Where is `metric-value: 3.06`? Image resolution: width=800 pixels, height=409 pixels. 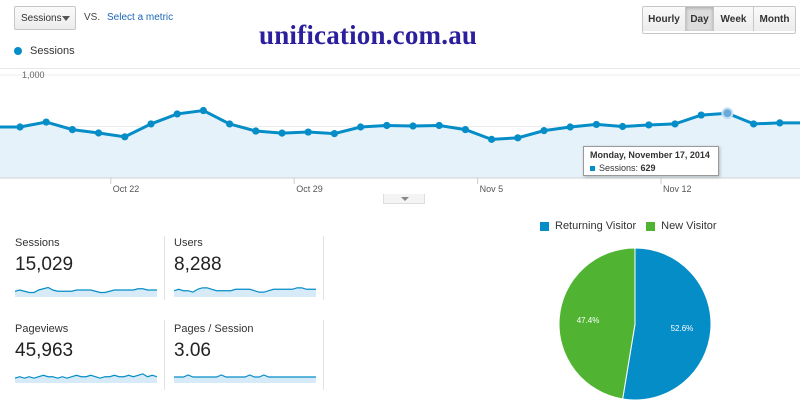
metric-value: 3.06 is located at coordinates (192, 350).